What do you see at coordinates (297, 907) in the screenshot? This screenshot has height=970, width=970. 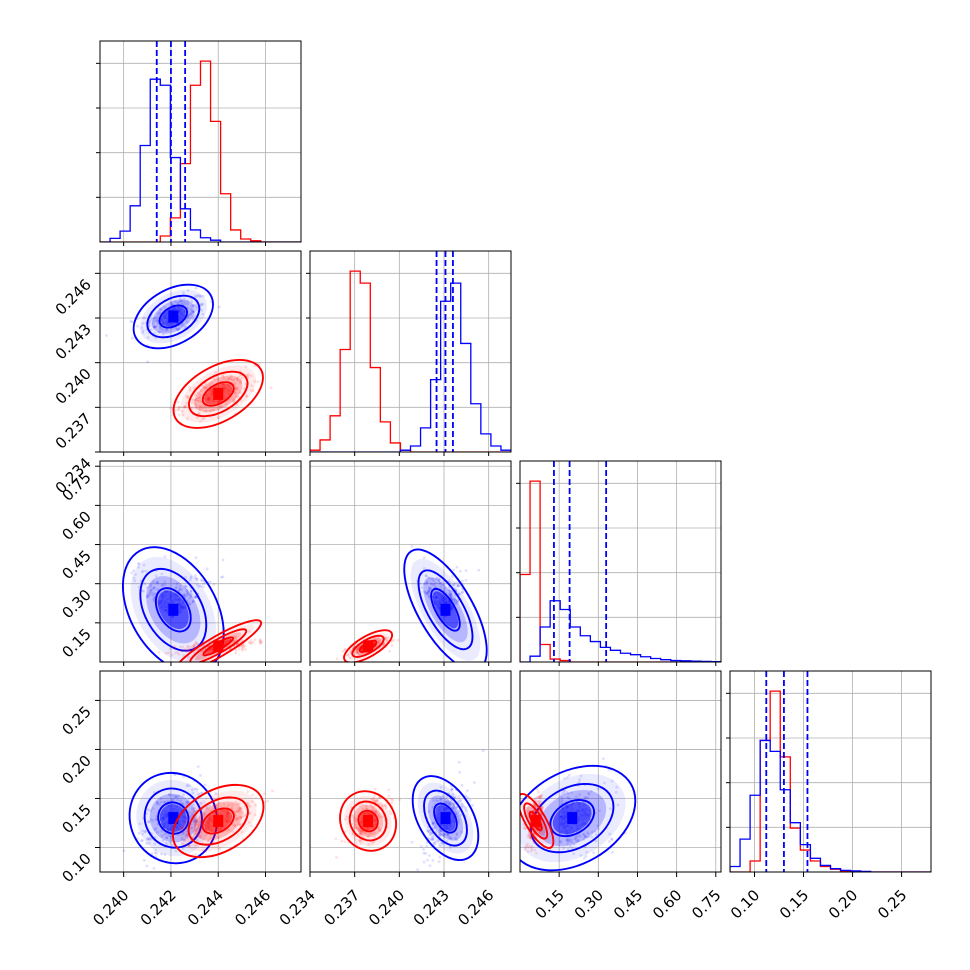 I see `x-tick-label: 0.234` at bounding box center [297, 907].